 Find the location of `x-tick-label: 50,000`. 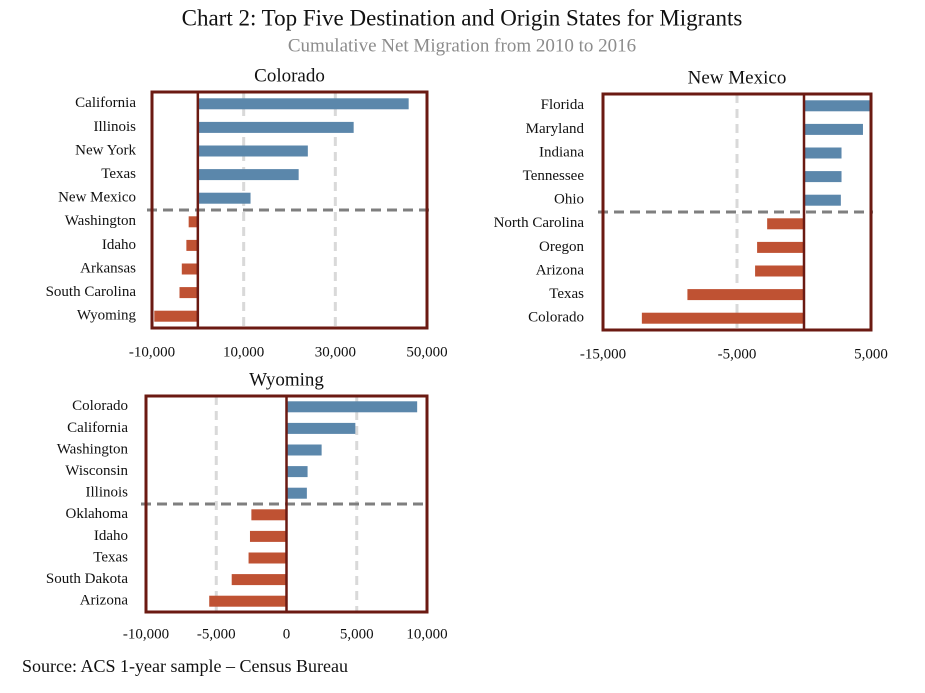

x-tick-label: 50,000 is located at coordinates (426, 352).